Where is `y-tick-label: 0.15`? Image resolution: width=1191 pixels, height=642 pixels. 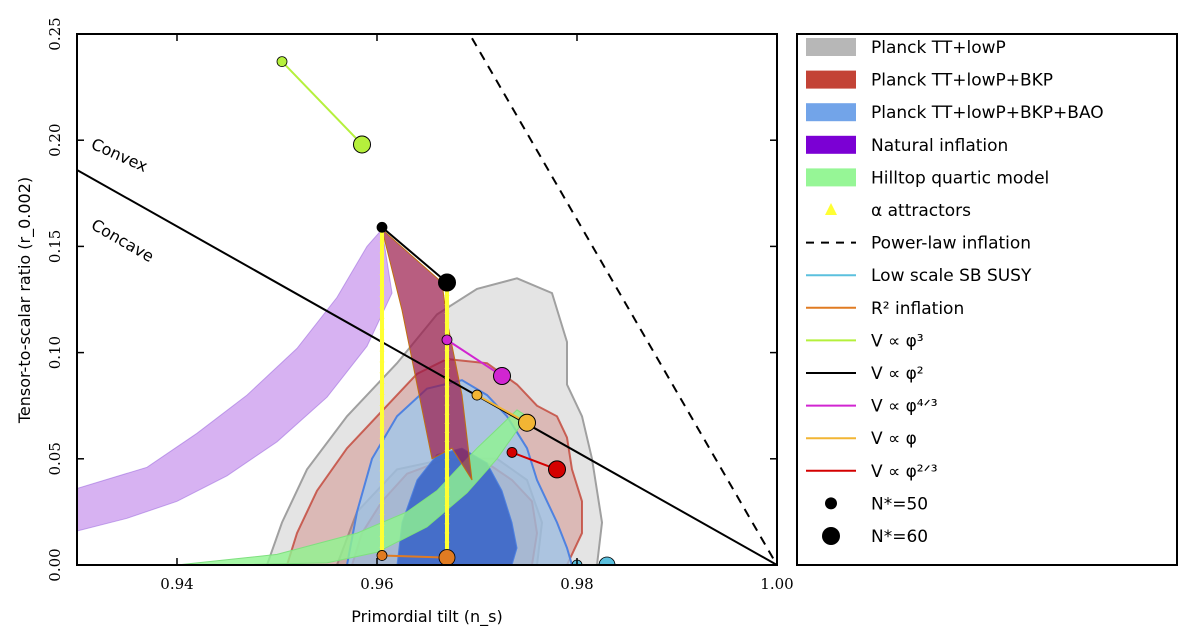
y-tick-label: 0.15 is located at coordinates (55, 246).